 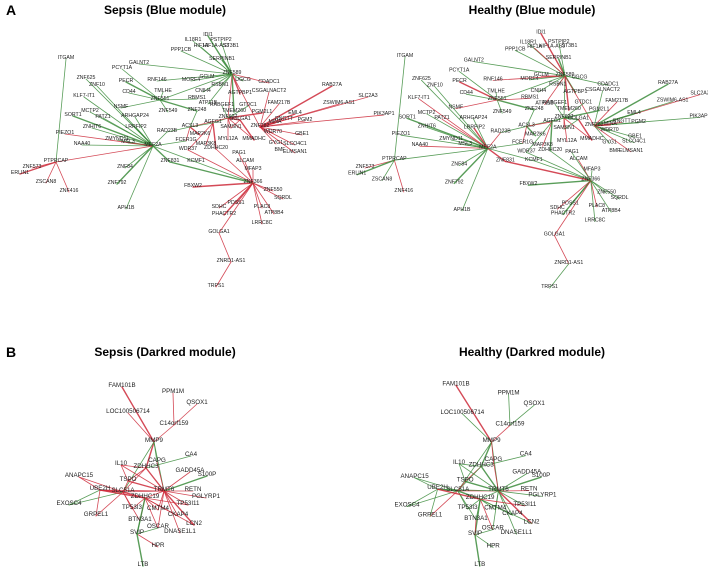 What do you see at coordinates (262, 223) in the screenshot?
I see `sepsis-blue-node-lrrc8c: LRRC8C` at bounding box center [262, 223].